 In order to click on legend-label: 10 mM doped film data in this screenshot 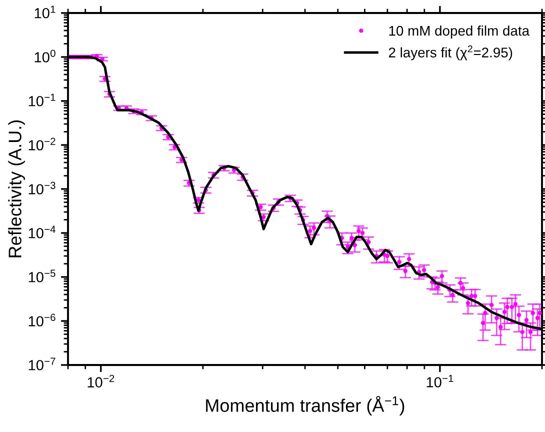, I will do `click(459, 32)`.